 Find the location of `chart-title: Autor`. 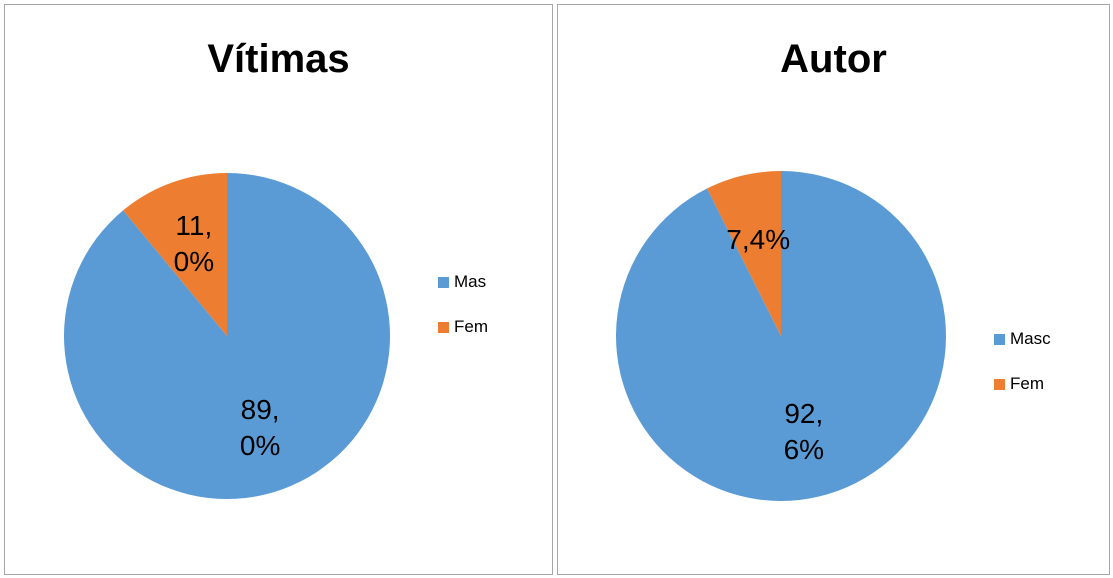

chart-title: Autor is located at coordinates (833, 59).